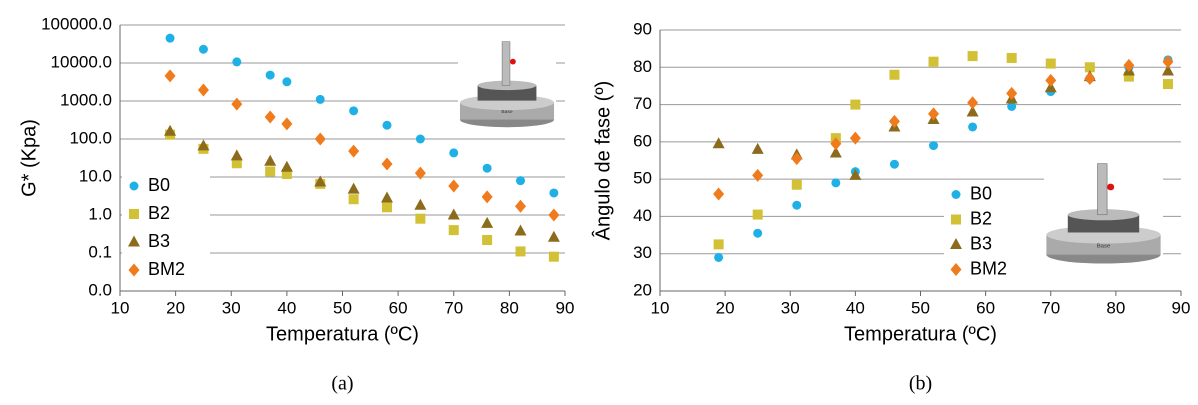 This screenshot has width=1198, height=405. I want to click on y-tick-label: 100.0, so click(90, 137).